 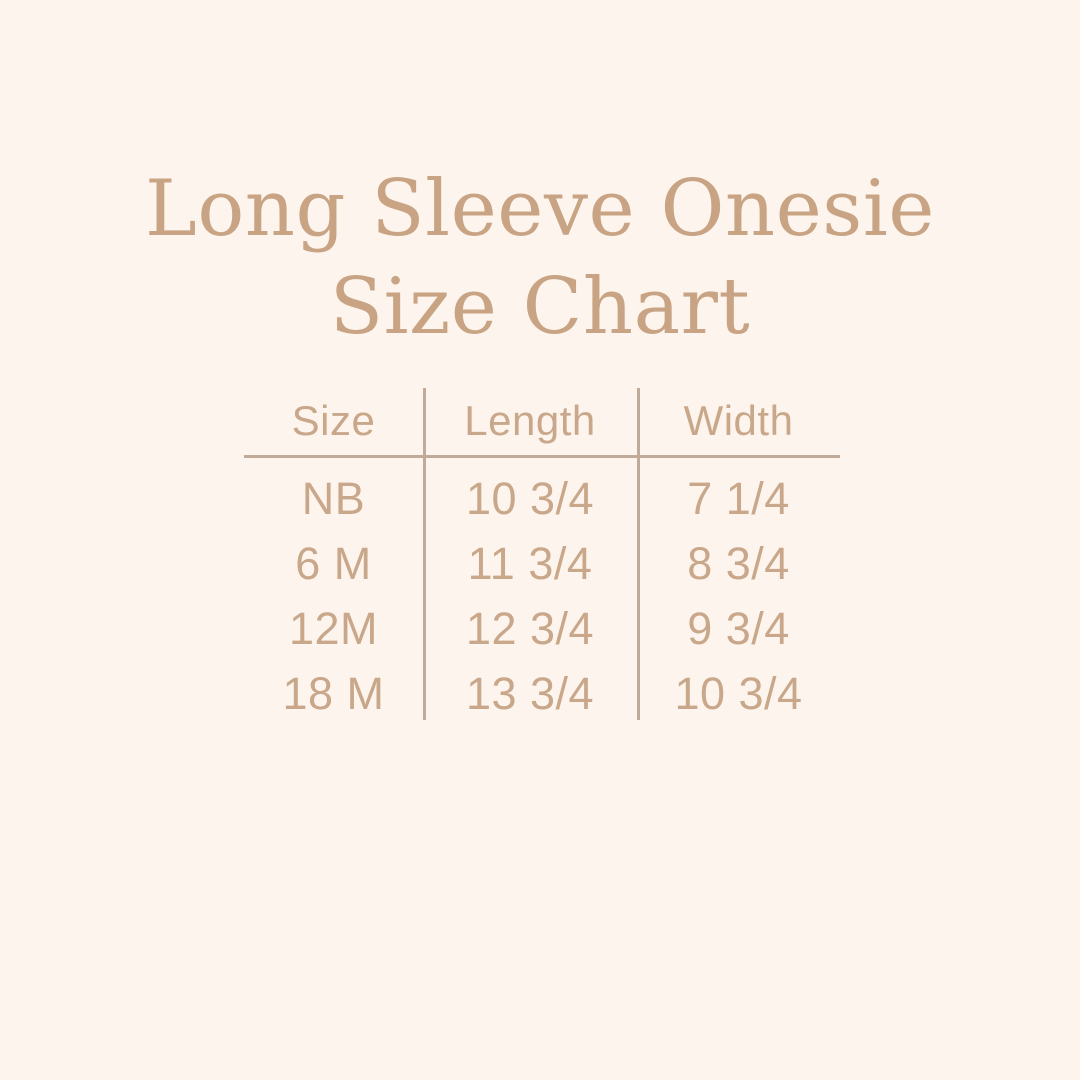 I want to click on title-line-1: Long Sleeve Onesie, so click(x=540, y=209).